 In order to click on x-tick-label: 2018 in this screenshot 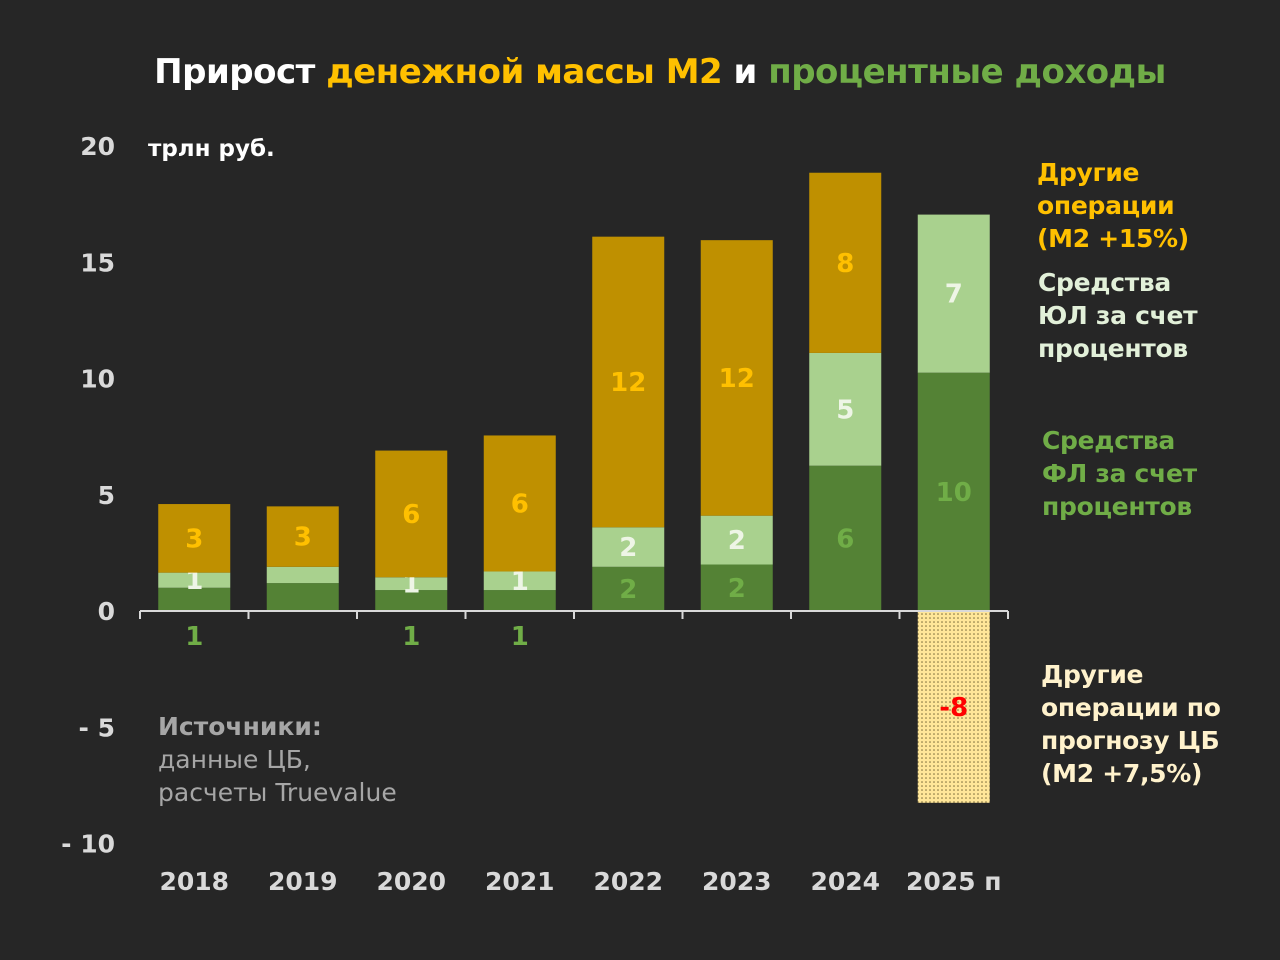, I will do `click(194, 881)`.